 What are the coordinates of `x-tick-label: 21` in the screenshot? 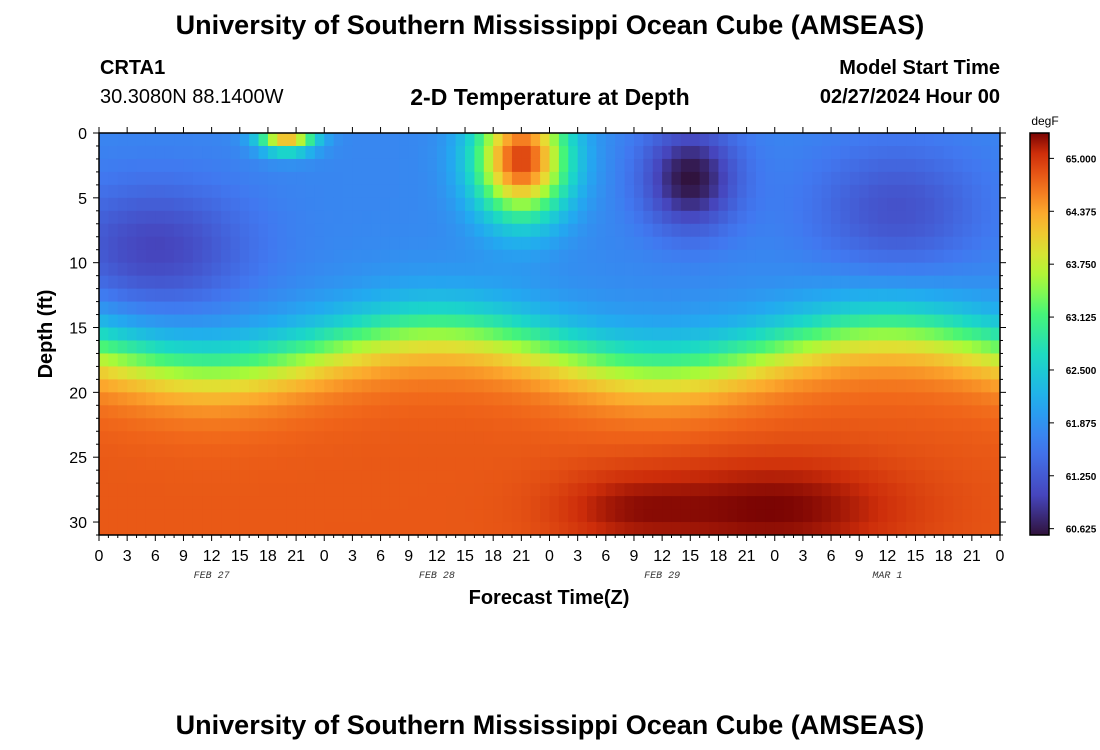 It's located at (747, 556).